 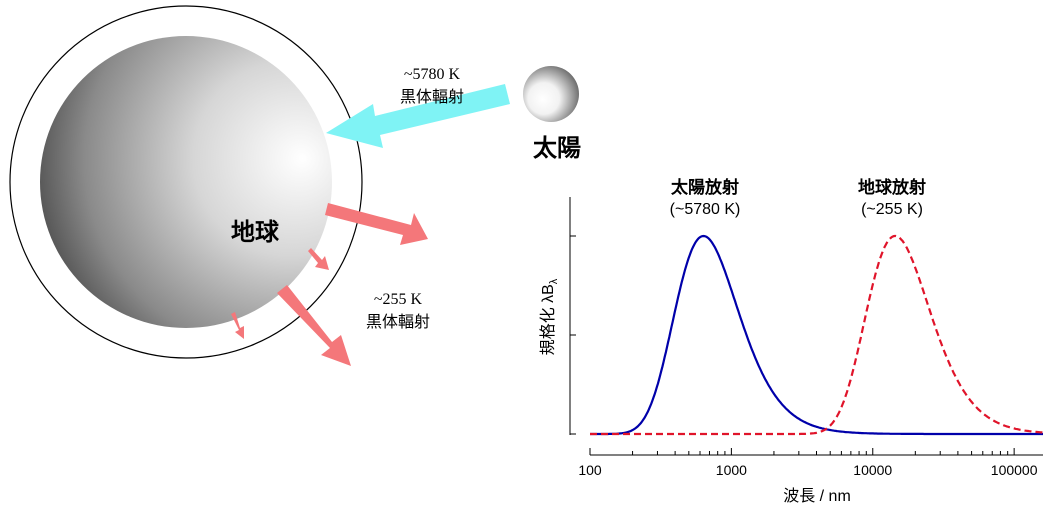 I want to click on y-ticks, so click(x=573, y=335).